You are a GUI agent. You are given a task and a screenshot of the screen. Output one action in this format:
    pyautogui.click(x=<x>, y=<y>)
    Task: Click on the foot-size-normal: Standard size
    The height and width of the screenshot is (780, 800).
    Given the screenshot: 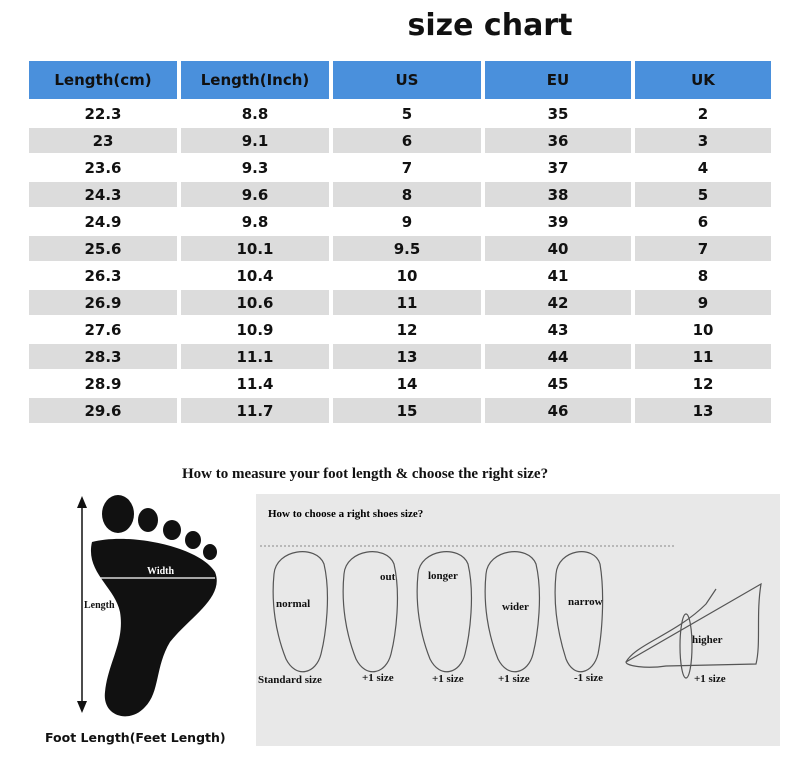 What is the action you would take?
    pyautogui.click(x=290, y=680)
    